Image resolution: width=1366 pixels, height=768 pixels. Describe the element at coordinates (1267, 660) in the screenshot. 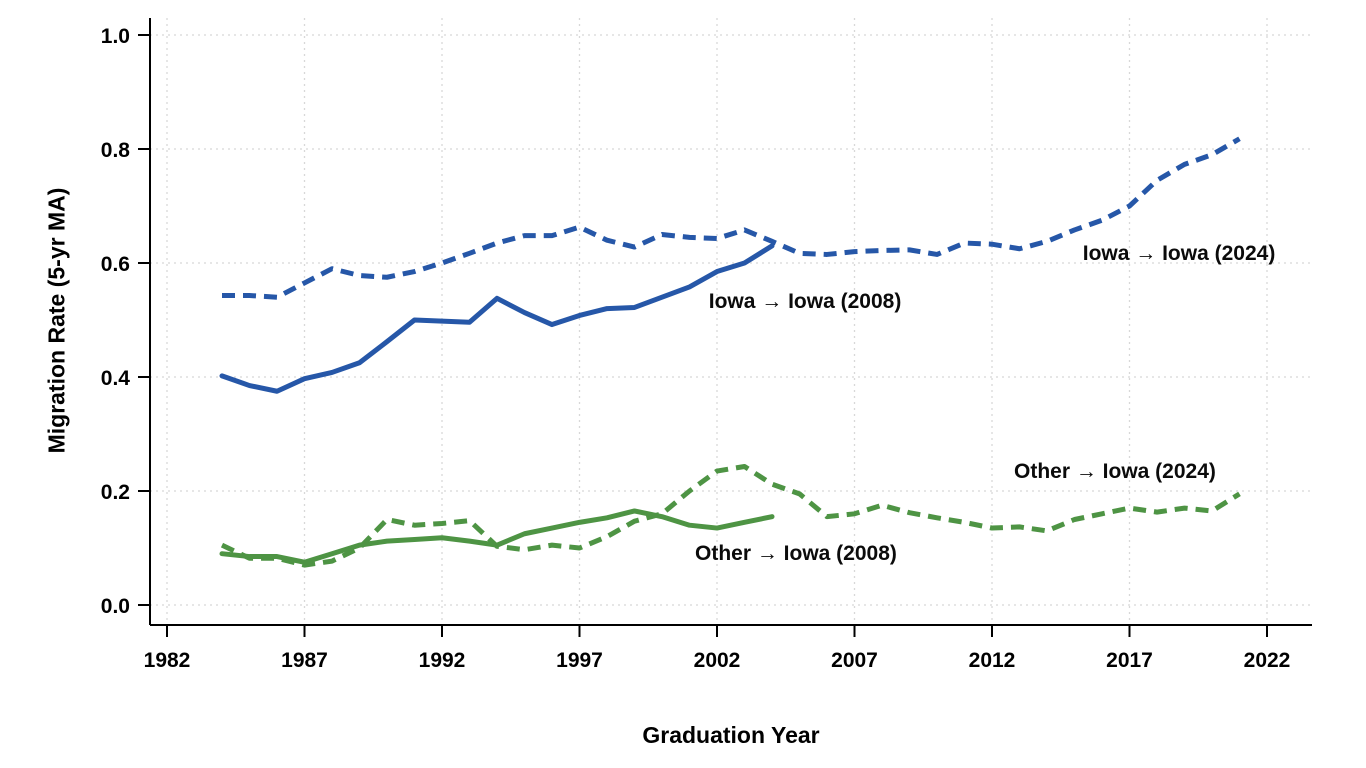

I see `x-tick-label-2022: 2022` at that location.